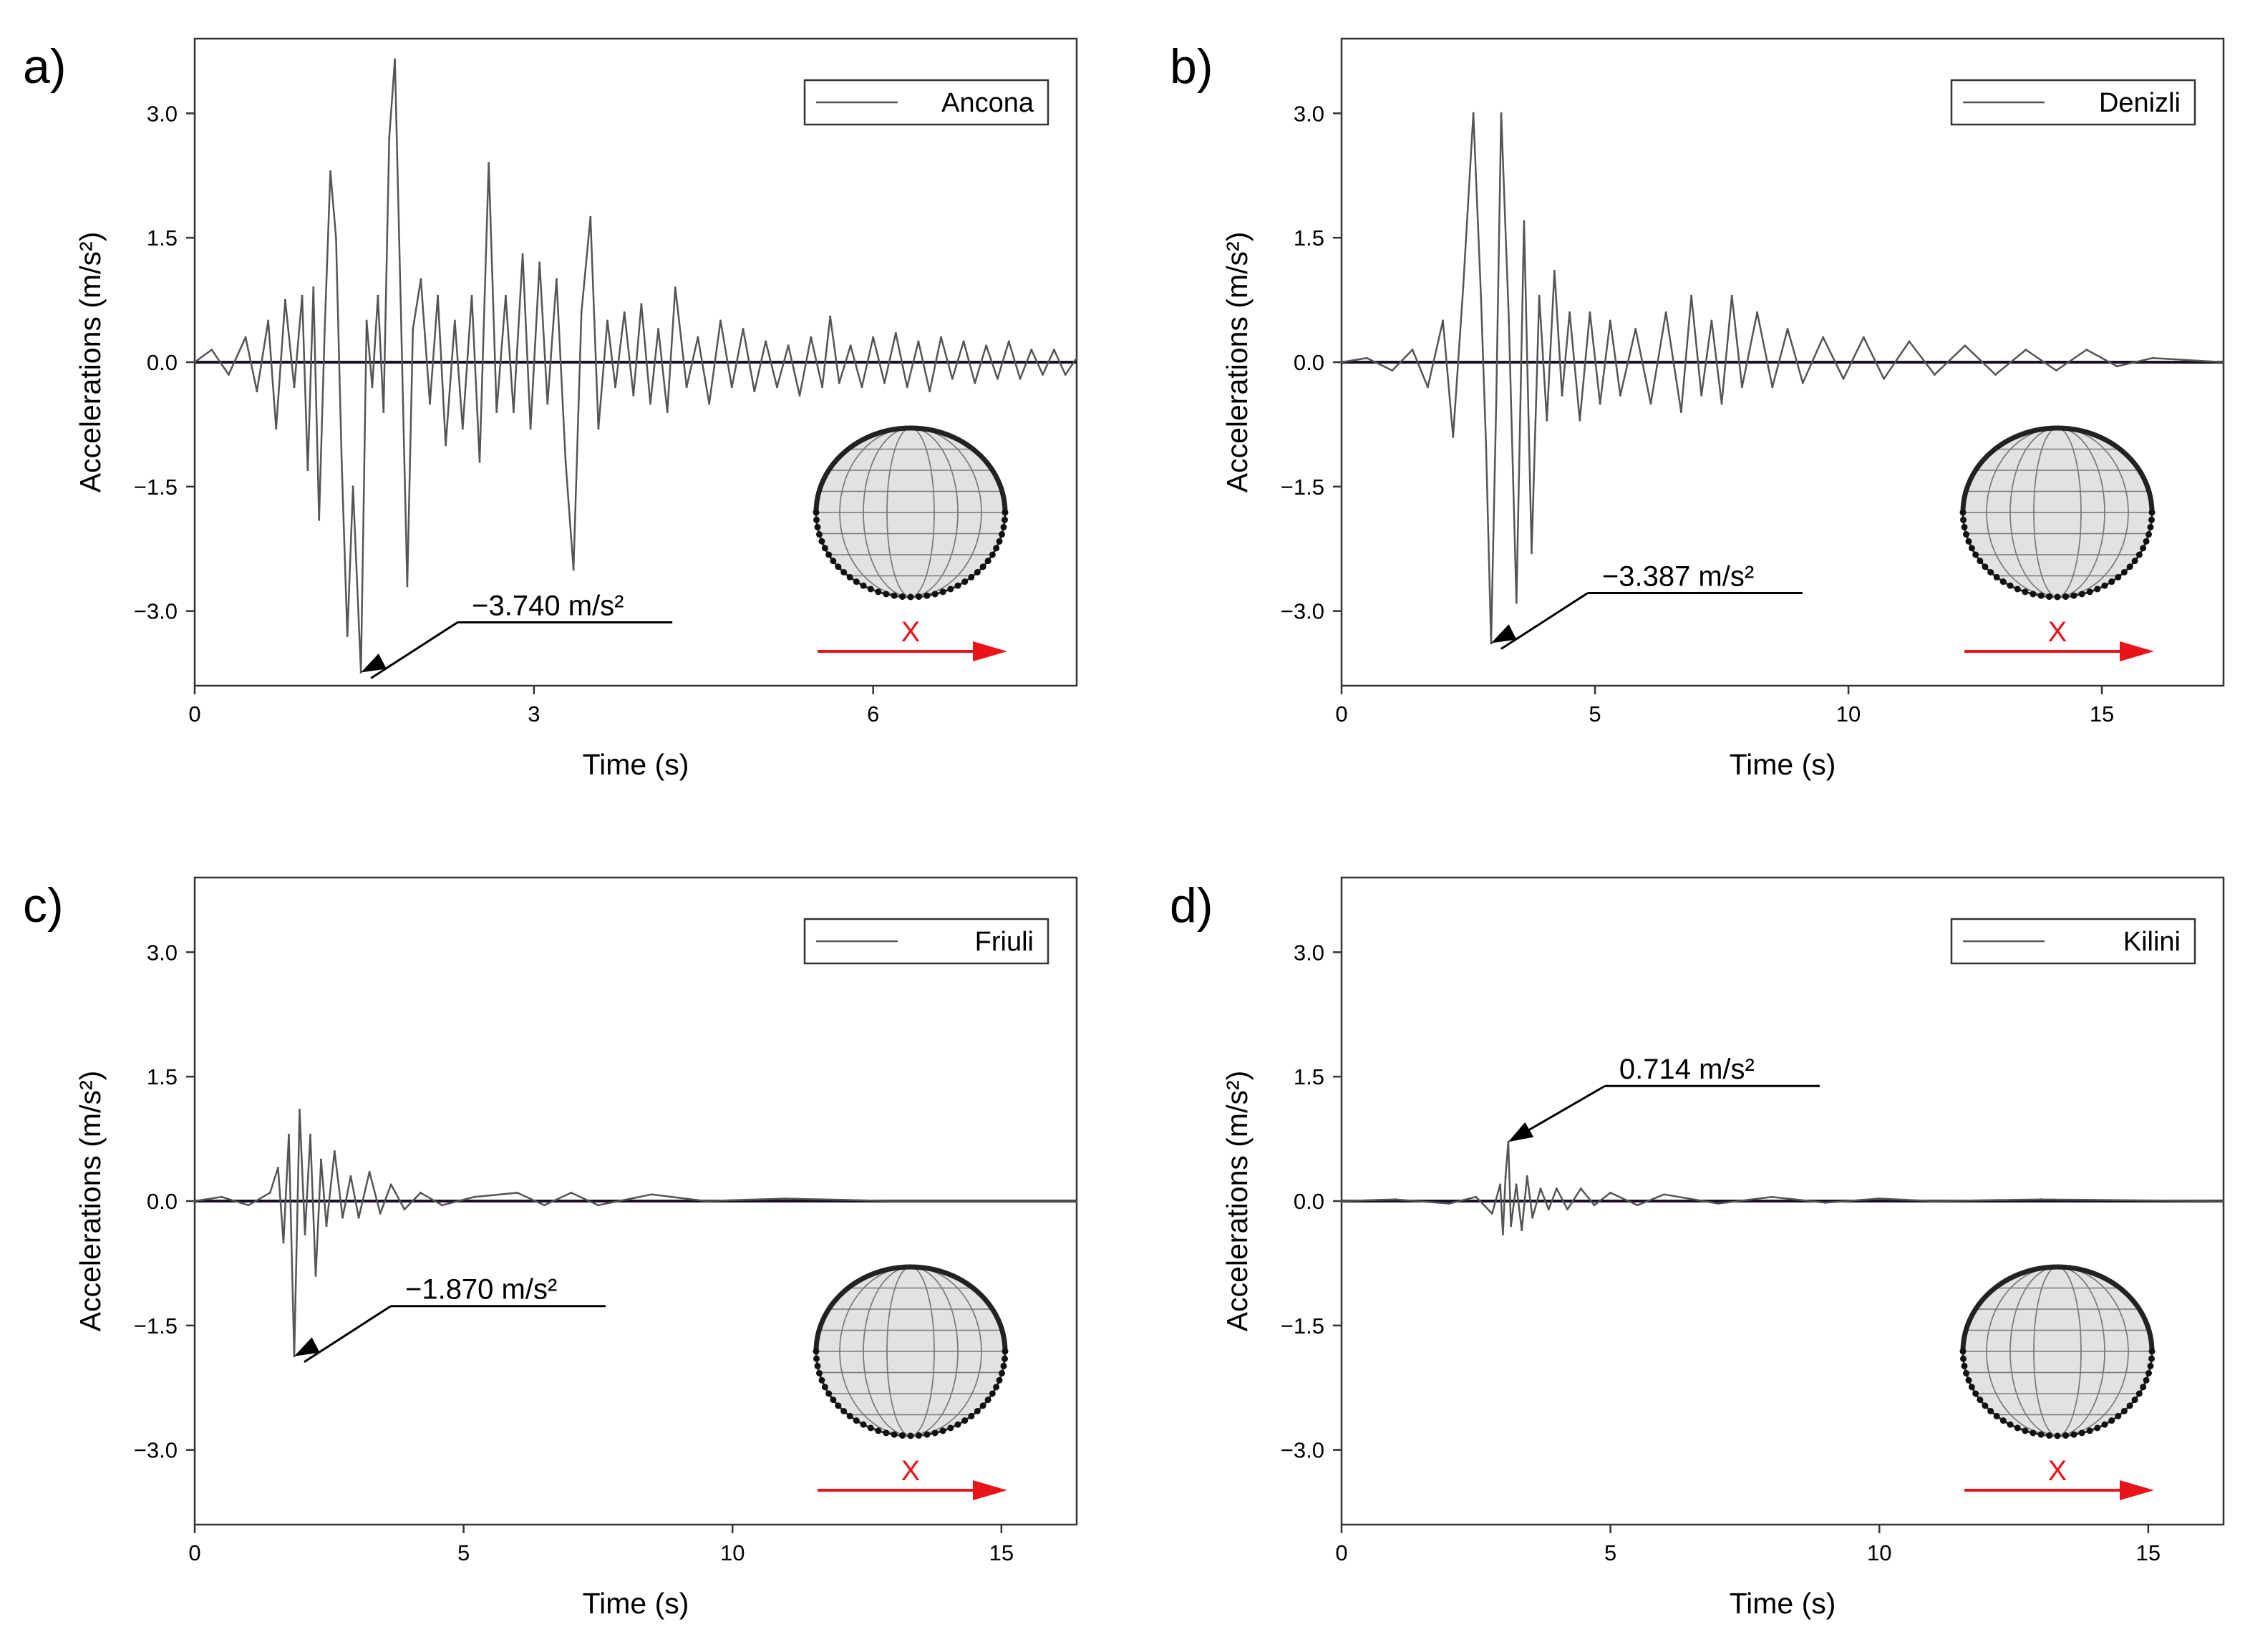 Image resolution: width=2245 pixels, height=1652 pixels. What do you see at coordinates (1545, 621) in the screenshot?
I see `annotation-leader` at bounding box center [1545, 621].